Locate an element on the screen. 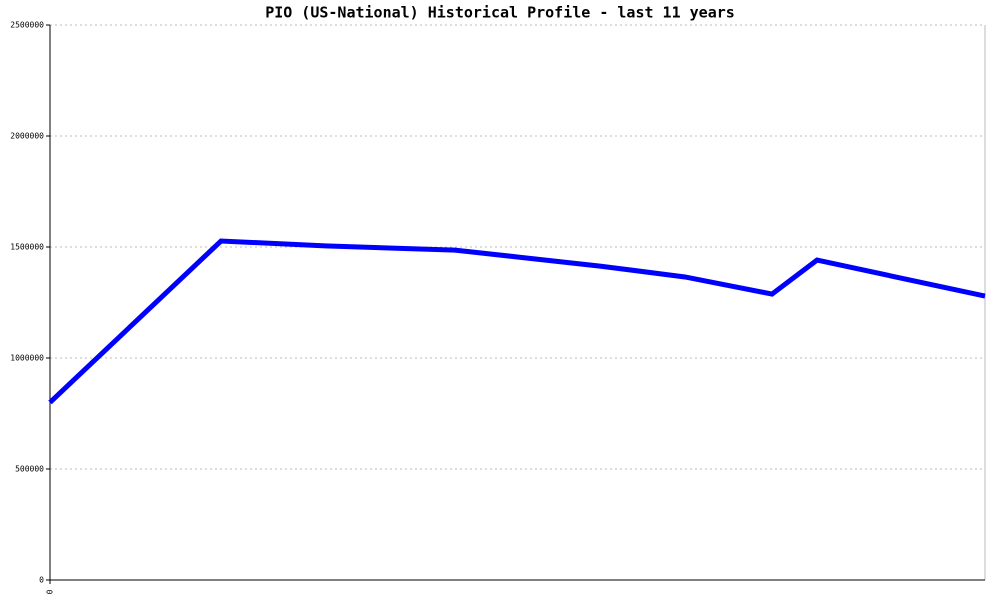 This screenshot has width=1000, height=600. y-tick-label: 2500000 is located at coordinates (27, 25).